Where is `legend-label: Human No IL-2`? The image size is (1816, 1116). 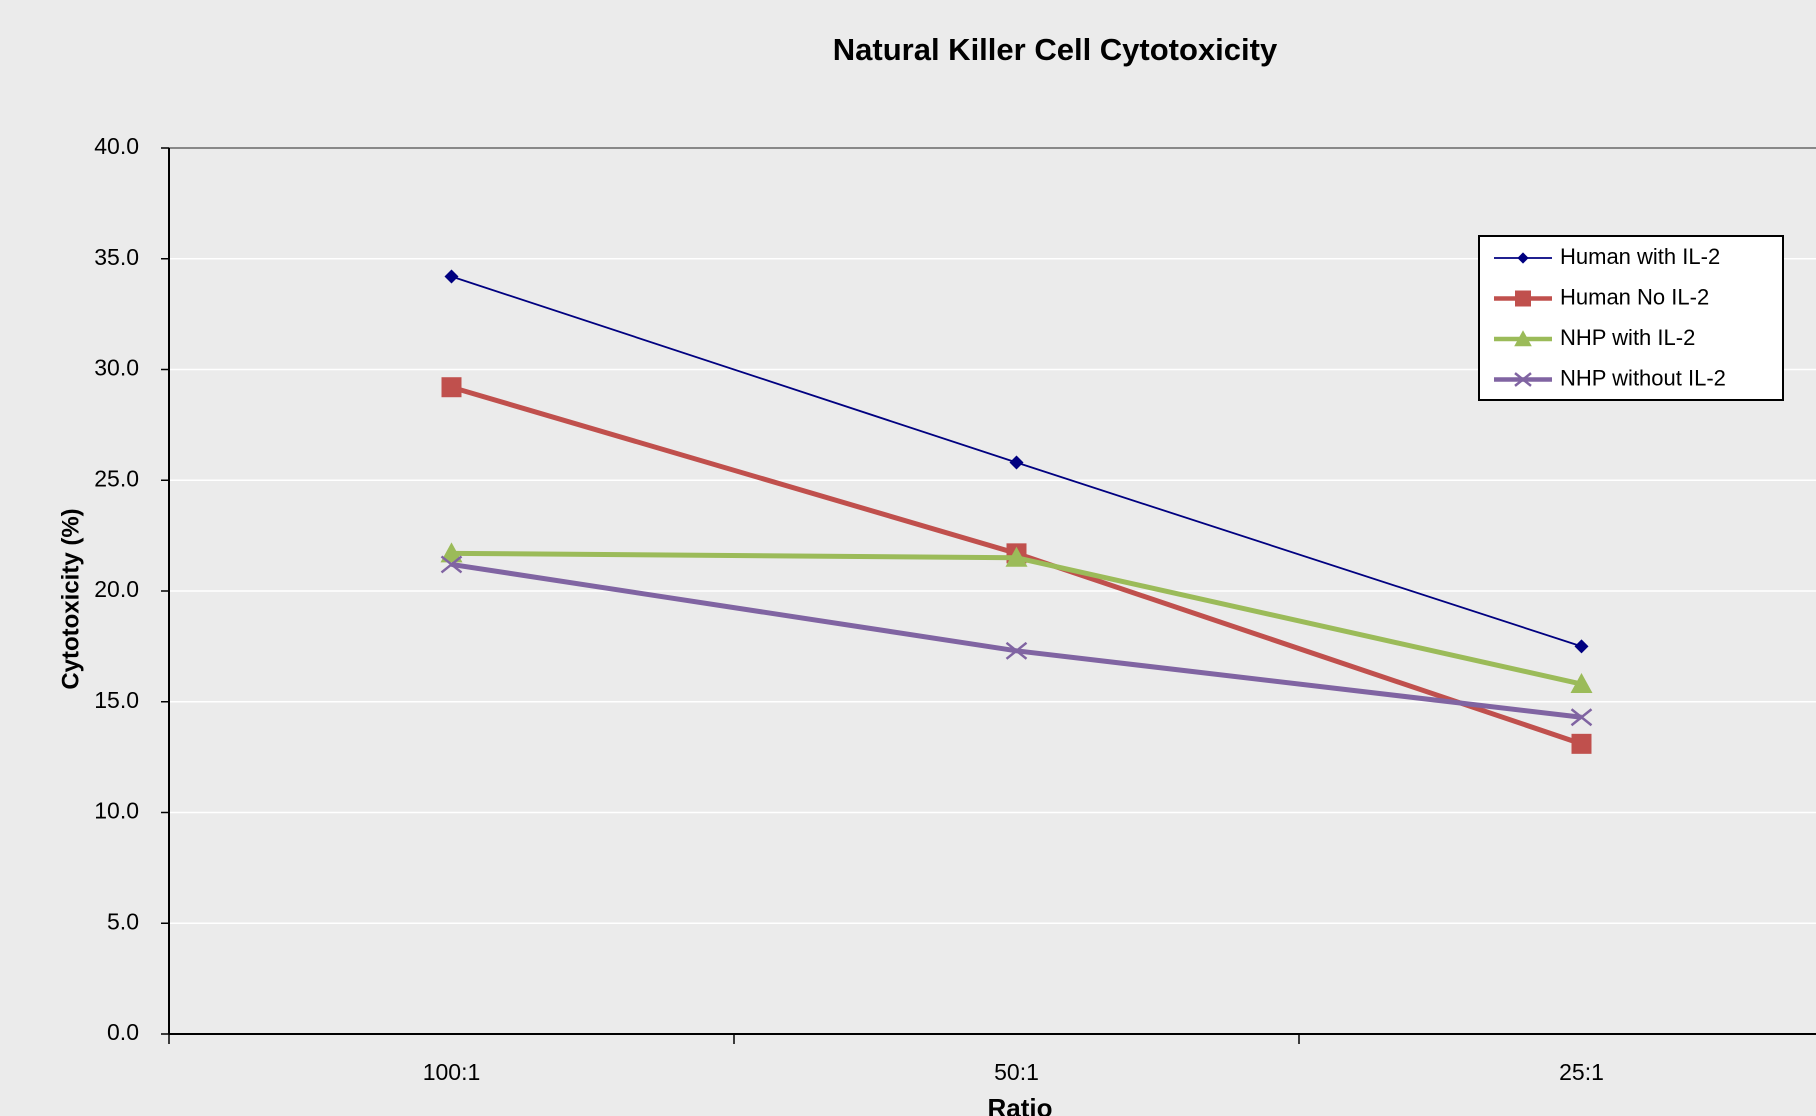
legend-label: Human No IL-2 is located at coordinates (1634, 296).